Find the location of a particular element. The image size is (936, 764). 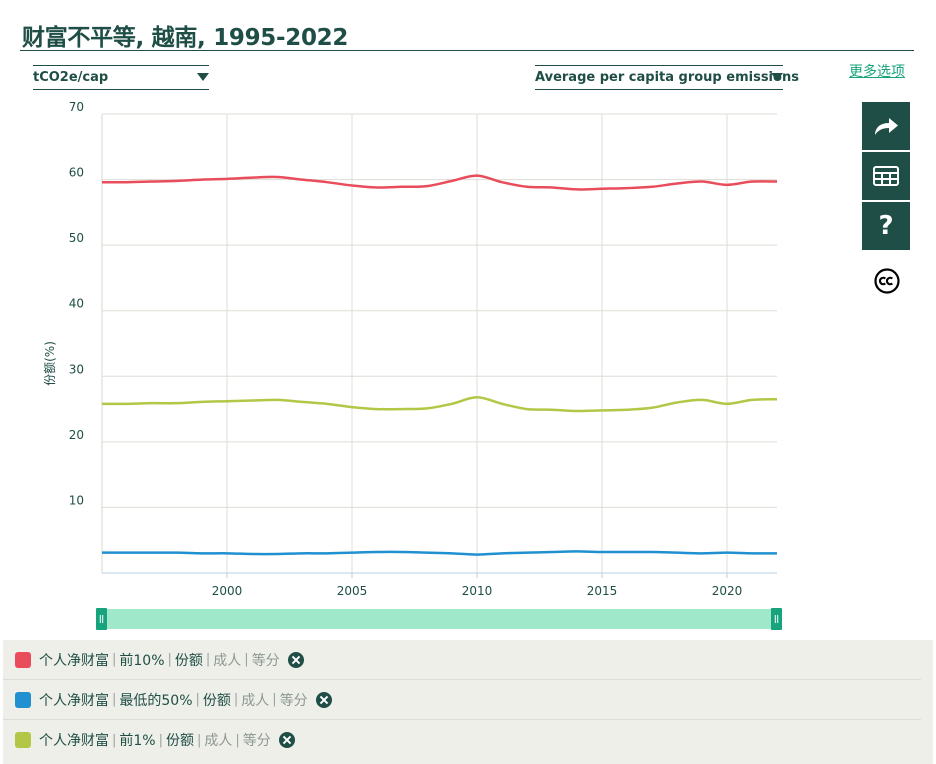

unit-select-label: tCO2e/cap is located at coordinates (71, 77).